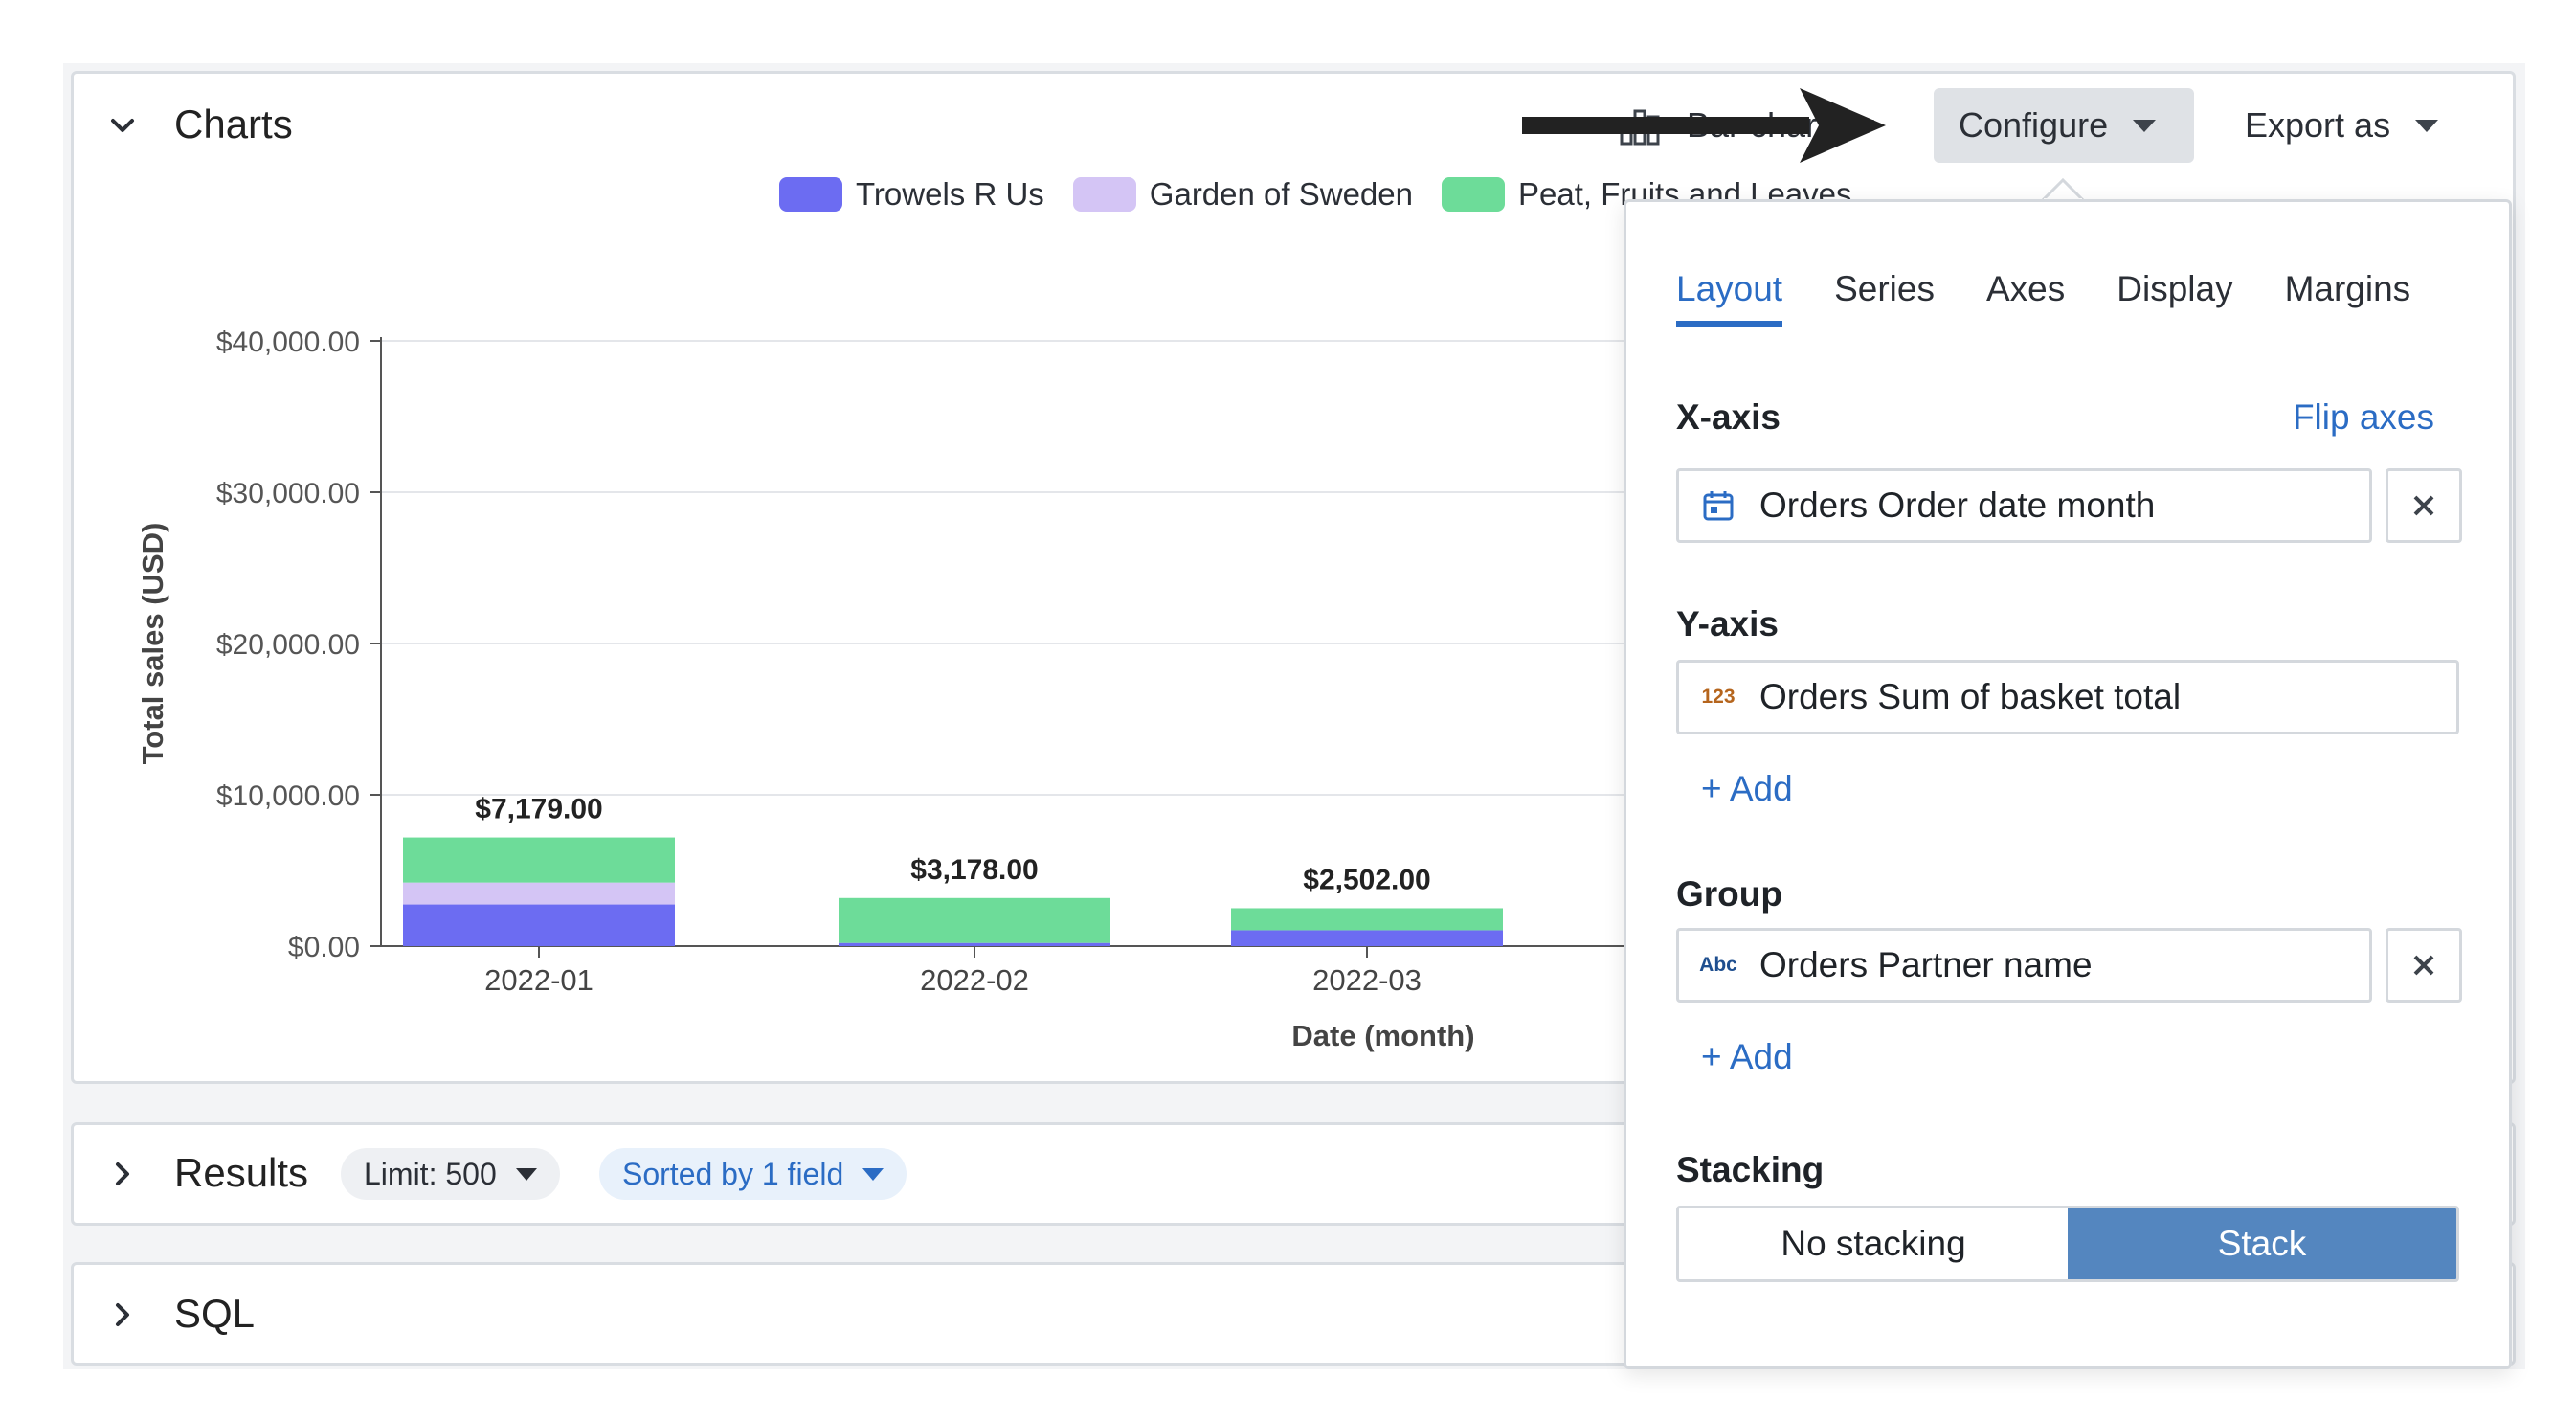 Image resolution: width=2576 pixels, height=1422 pixels. I want to click on tab-margins: Margins, so click(2348, 288).